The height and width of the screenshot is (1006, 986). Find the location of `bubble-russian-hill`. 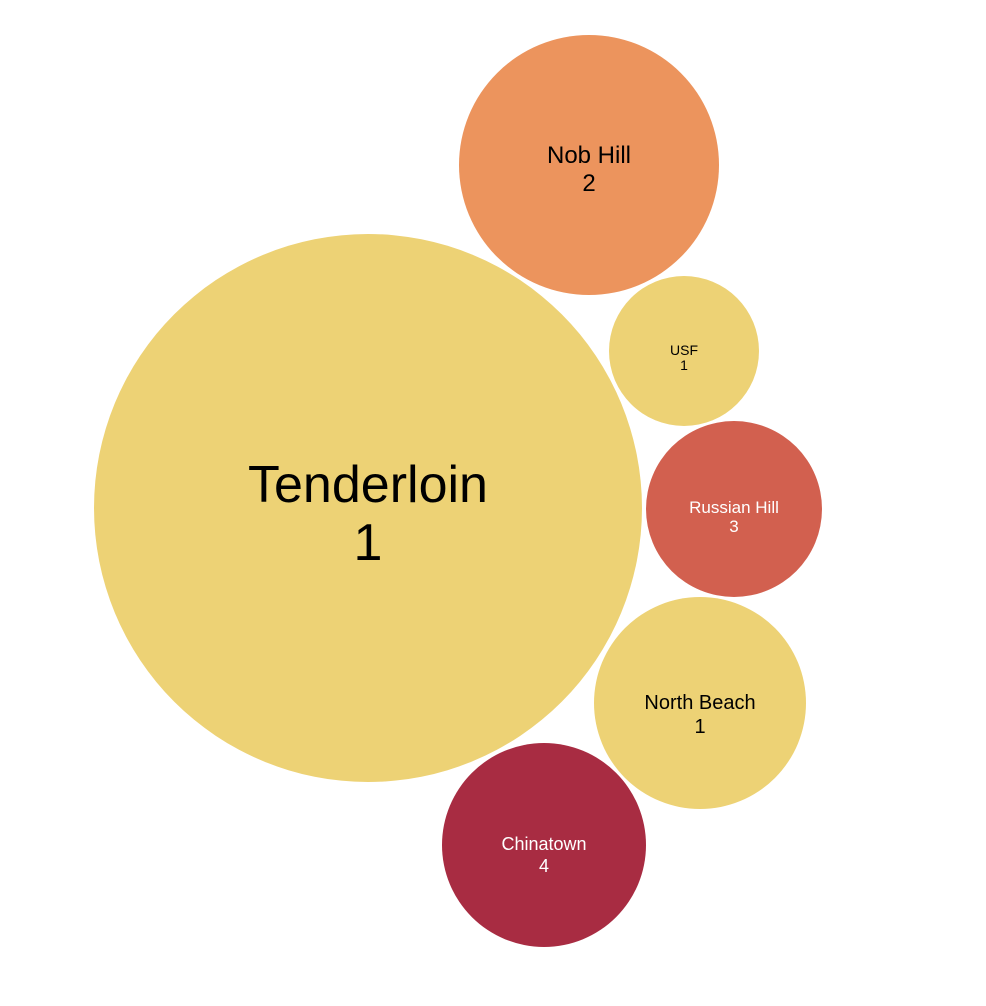

bubble-russian-hill is located at coordinates (734, 509).